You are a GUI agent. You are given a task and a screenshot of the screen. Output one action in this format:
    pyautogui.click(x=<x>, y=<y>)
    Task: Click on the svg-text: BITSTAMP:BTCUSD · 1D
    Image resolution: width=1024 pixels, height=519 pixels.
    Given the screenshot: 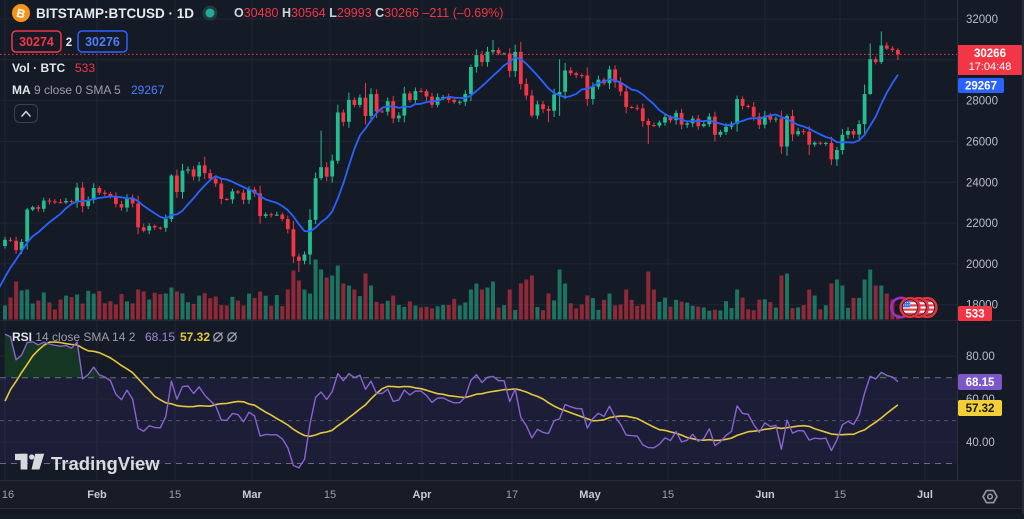 What is the action you would take?
    pyautogui.click(x=115, y=13)
    